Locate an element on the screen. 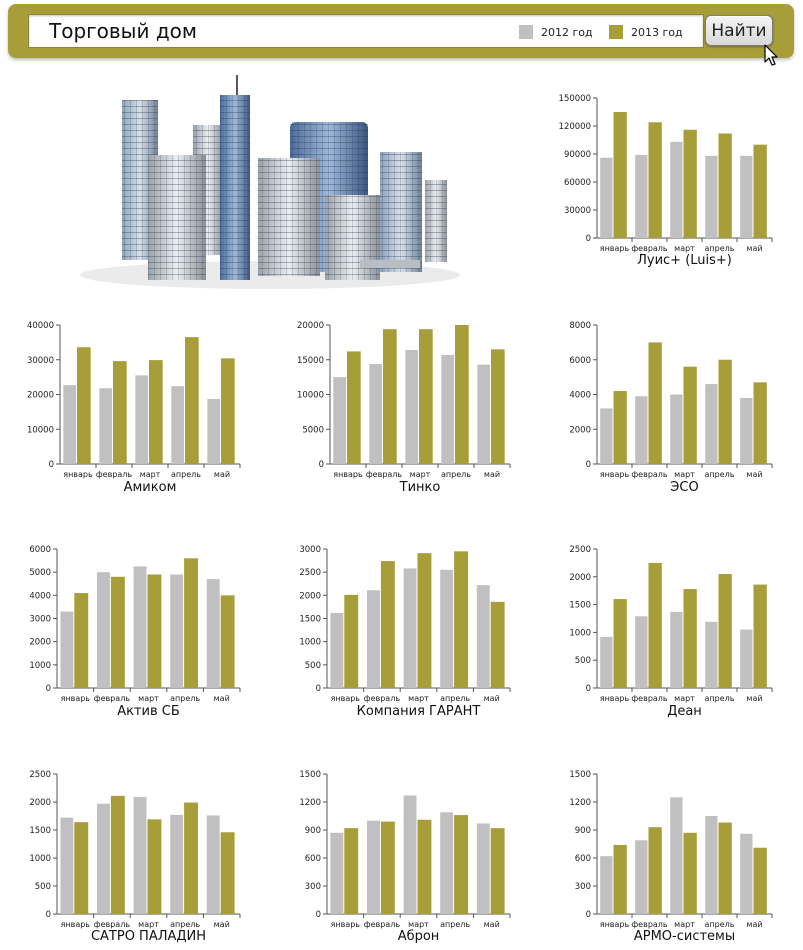  x-tick-label: март is located at coordinates (148, 698).